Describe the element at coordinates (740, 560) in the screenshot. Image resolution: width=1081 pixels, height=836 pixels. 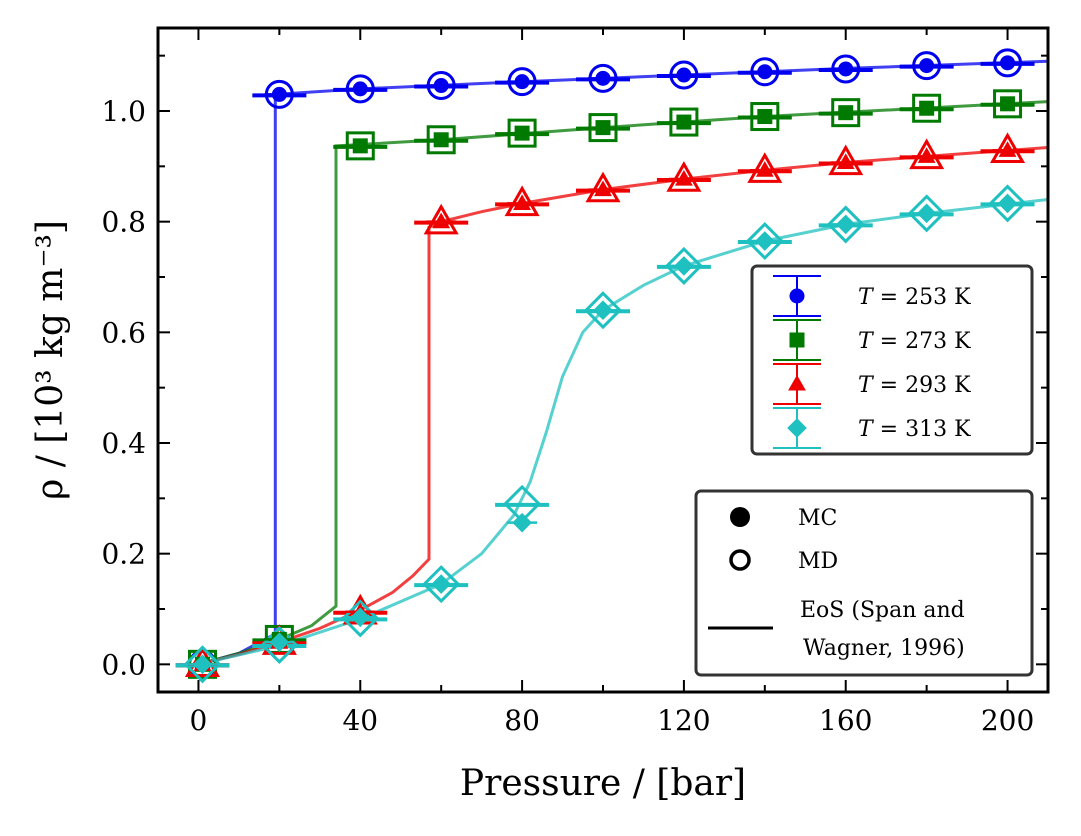
I see `md-open-marker` at that location.